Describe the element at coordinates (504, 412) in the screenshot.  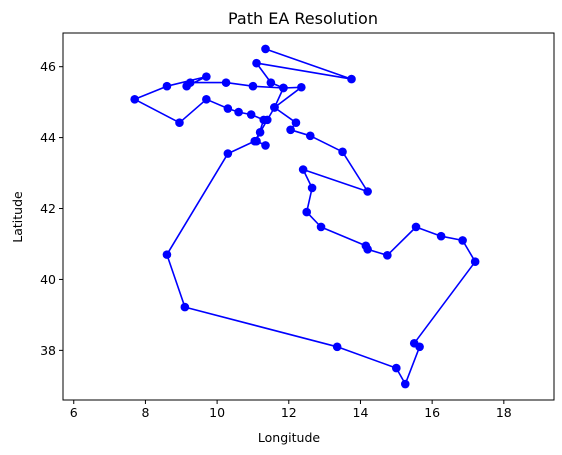
I see `x-tick-label: 18` at that location.